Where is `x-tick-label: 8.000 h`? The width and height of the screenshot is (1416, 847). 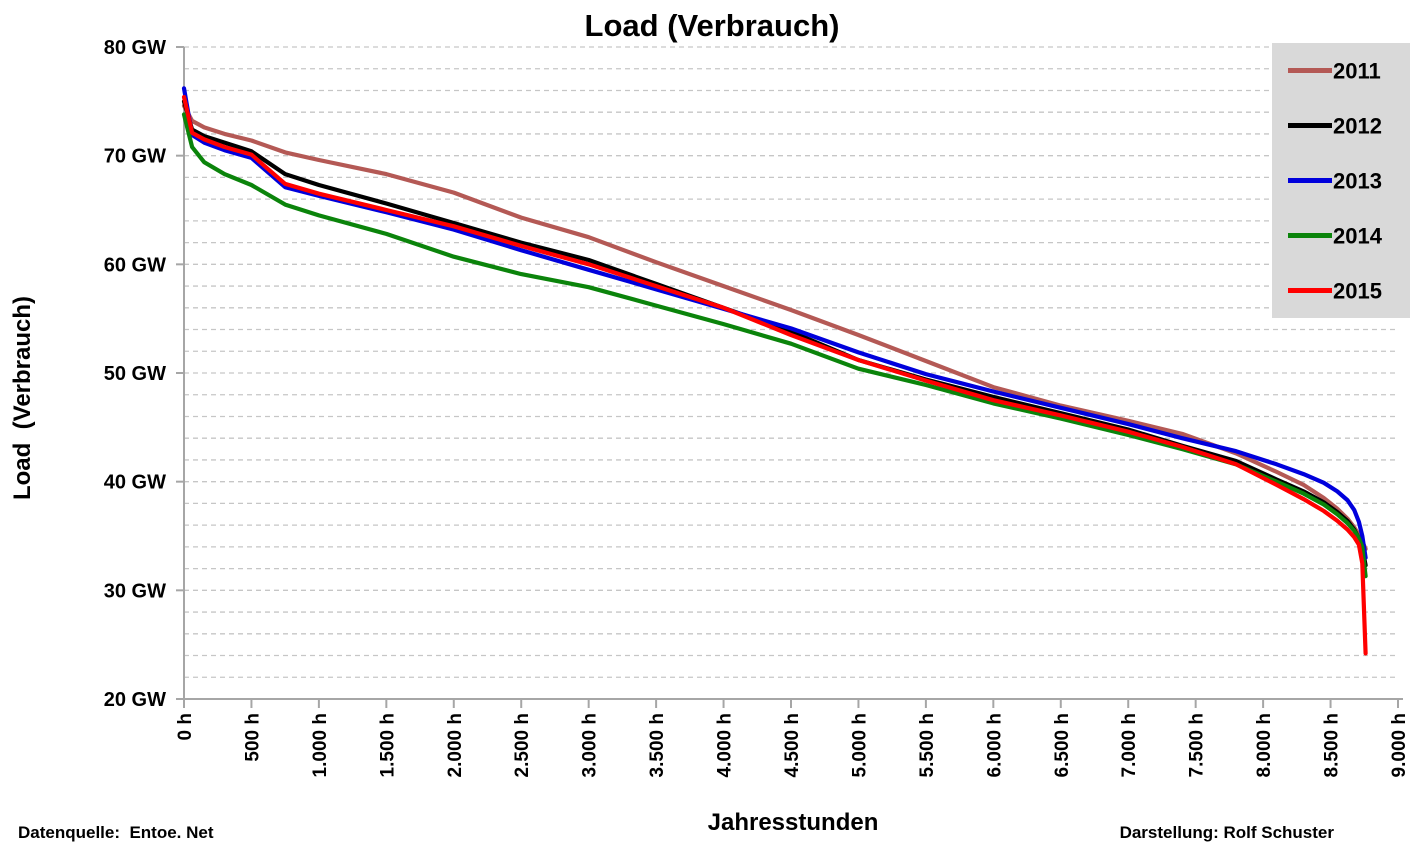
x-tick-label: 8.000 h is located at coordinates (1264, 745).